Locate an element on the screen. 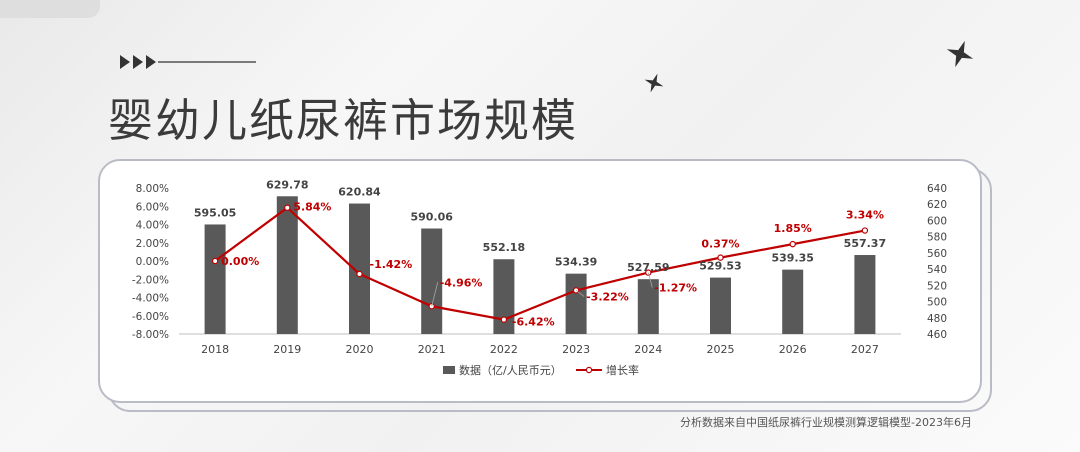 This screenshot has width=1080, height=452. x-tick-label: 2019 is located at coordinates (287, 349).